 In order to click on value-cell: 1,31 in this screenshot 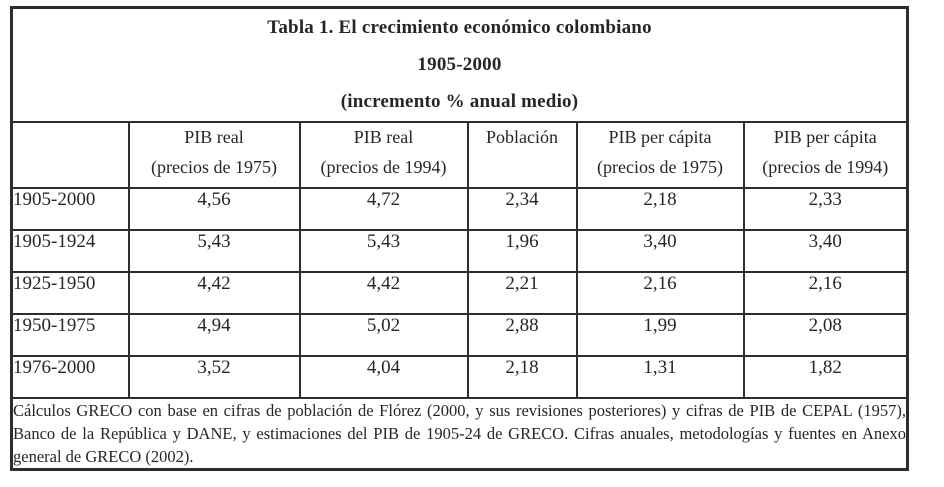, I will do `click(660, 377)`.